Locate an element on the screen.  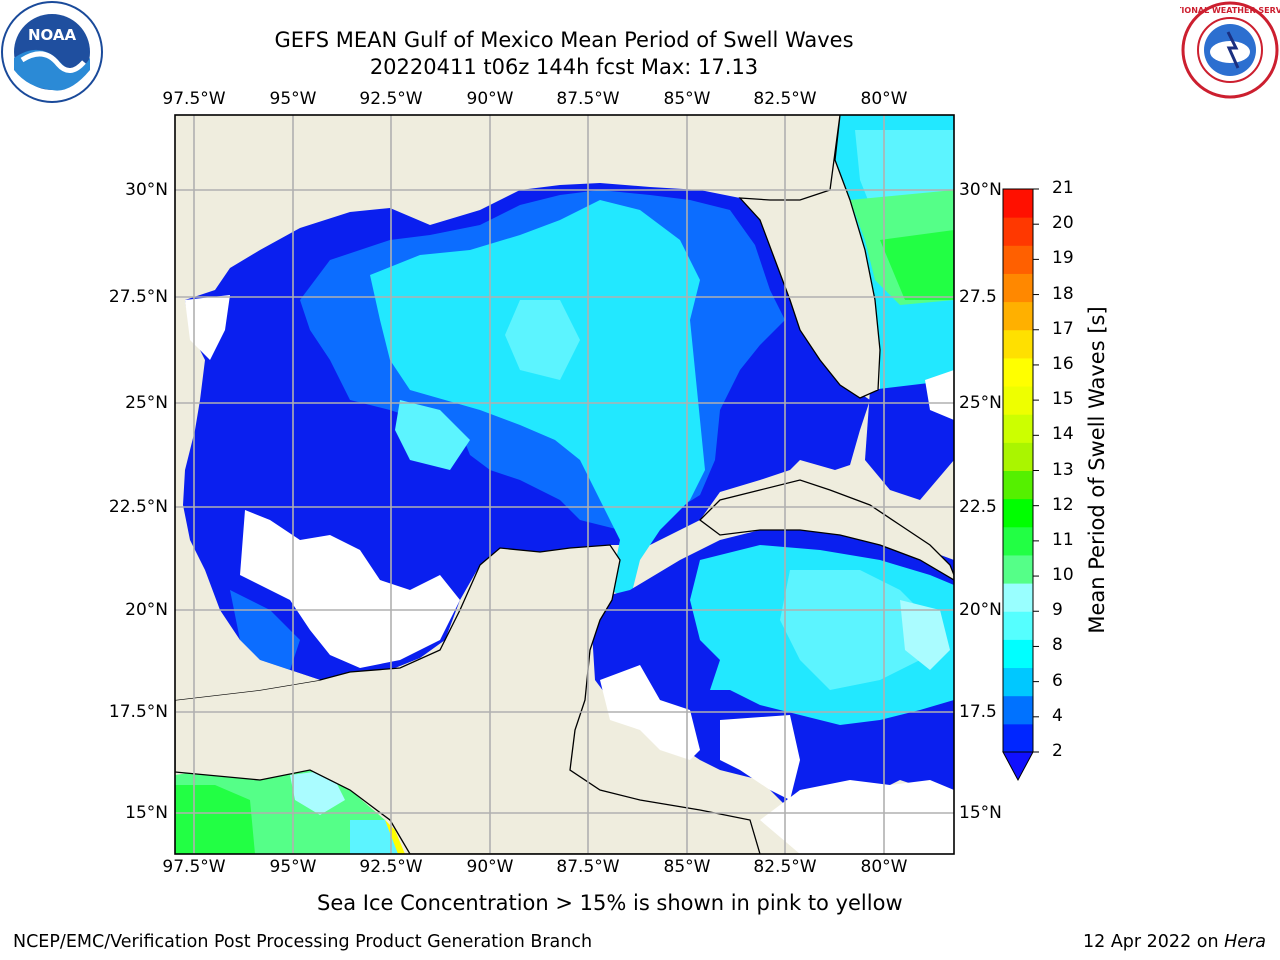
colorbar-tick-label: 20 is located at coordinates (1063, 223).